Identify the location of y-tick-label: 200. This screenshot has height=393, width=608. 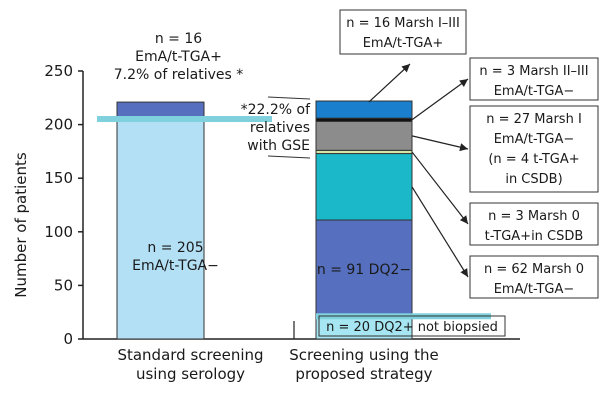
(58, 125).